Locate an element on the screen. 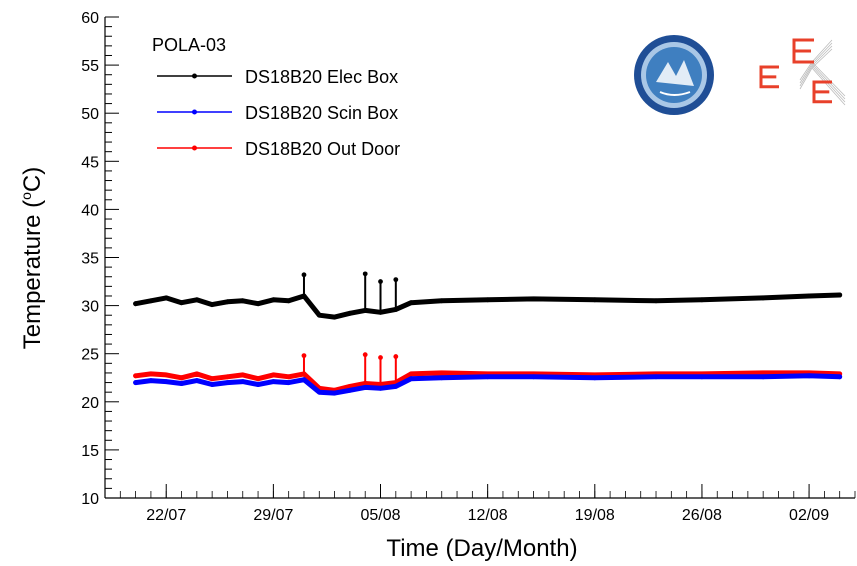 The height and width of the screenshot is (566, 857). x-tick-label: 29/07 is located at coordinates (273, 515).